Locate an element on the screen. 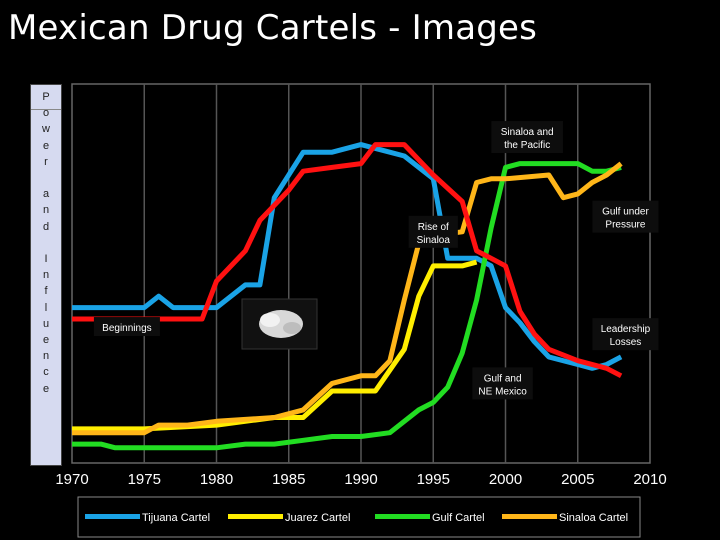 This screenshot has width=720, height=540. annotation-label: Losses is located at coordinates (626, 342).